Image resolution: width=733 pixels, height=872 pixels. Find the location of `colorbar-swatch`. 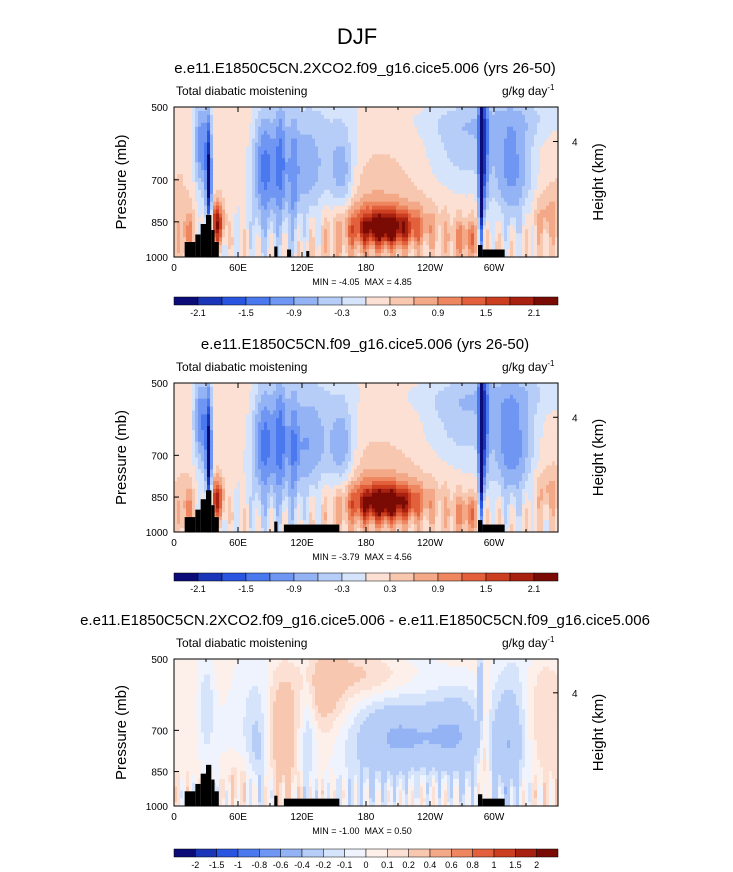

colorbar-swatch is located at coordinates (282, 301).